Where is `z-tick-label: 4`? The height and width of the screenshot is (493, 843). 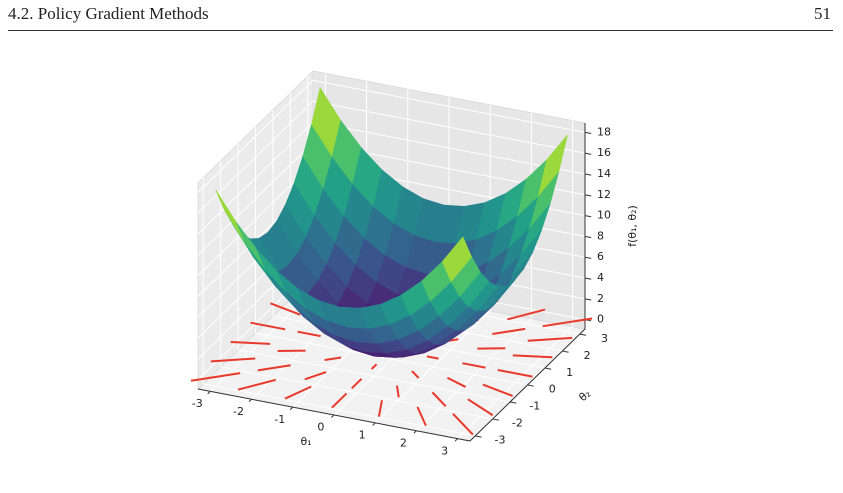 z-tick-label: 4 is located at coordinates (600, 277).